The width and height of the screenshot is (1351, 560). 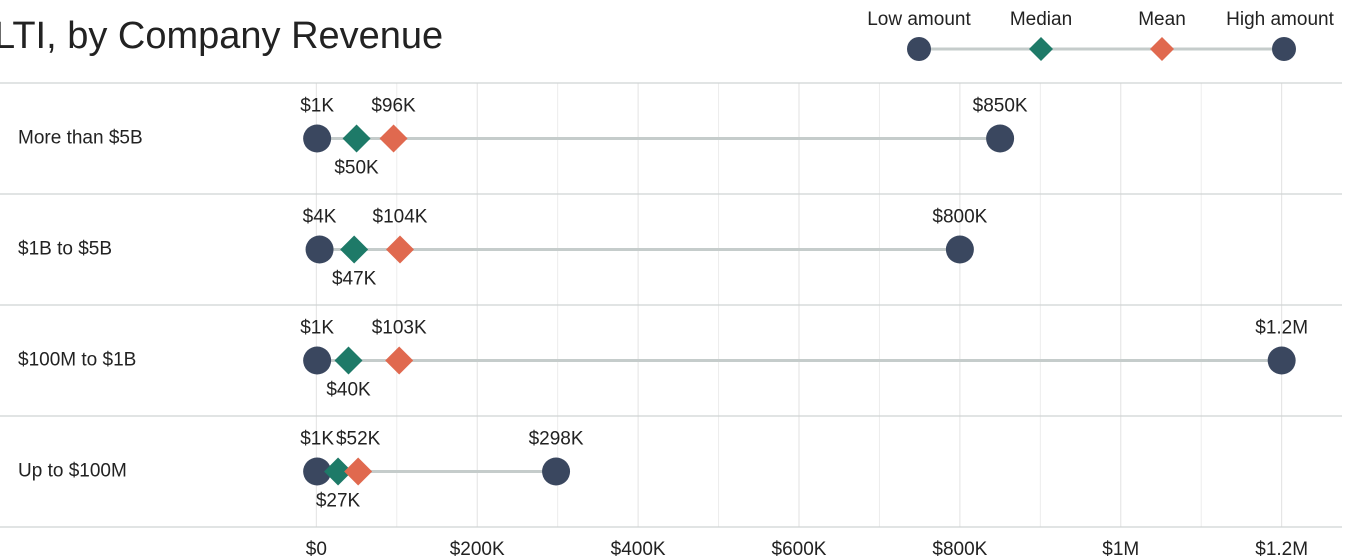 I want to click on data-label: $104K, so click(x=400, y=217).